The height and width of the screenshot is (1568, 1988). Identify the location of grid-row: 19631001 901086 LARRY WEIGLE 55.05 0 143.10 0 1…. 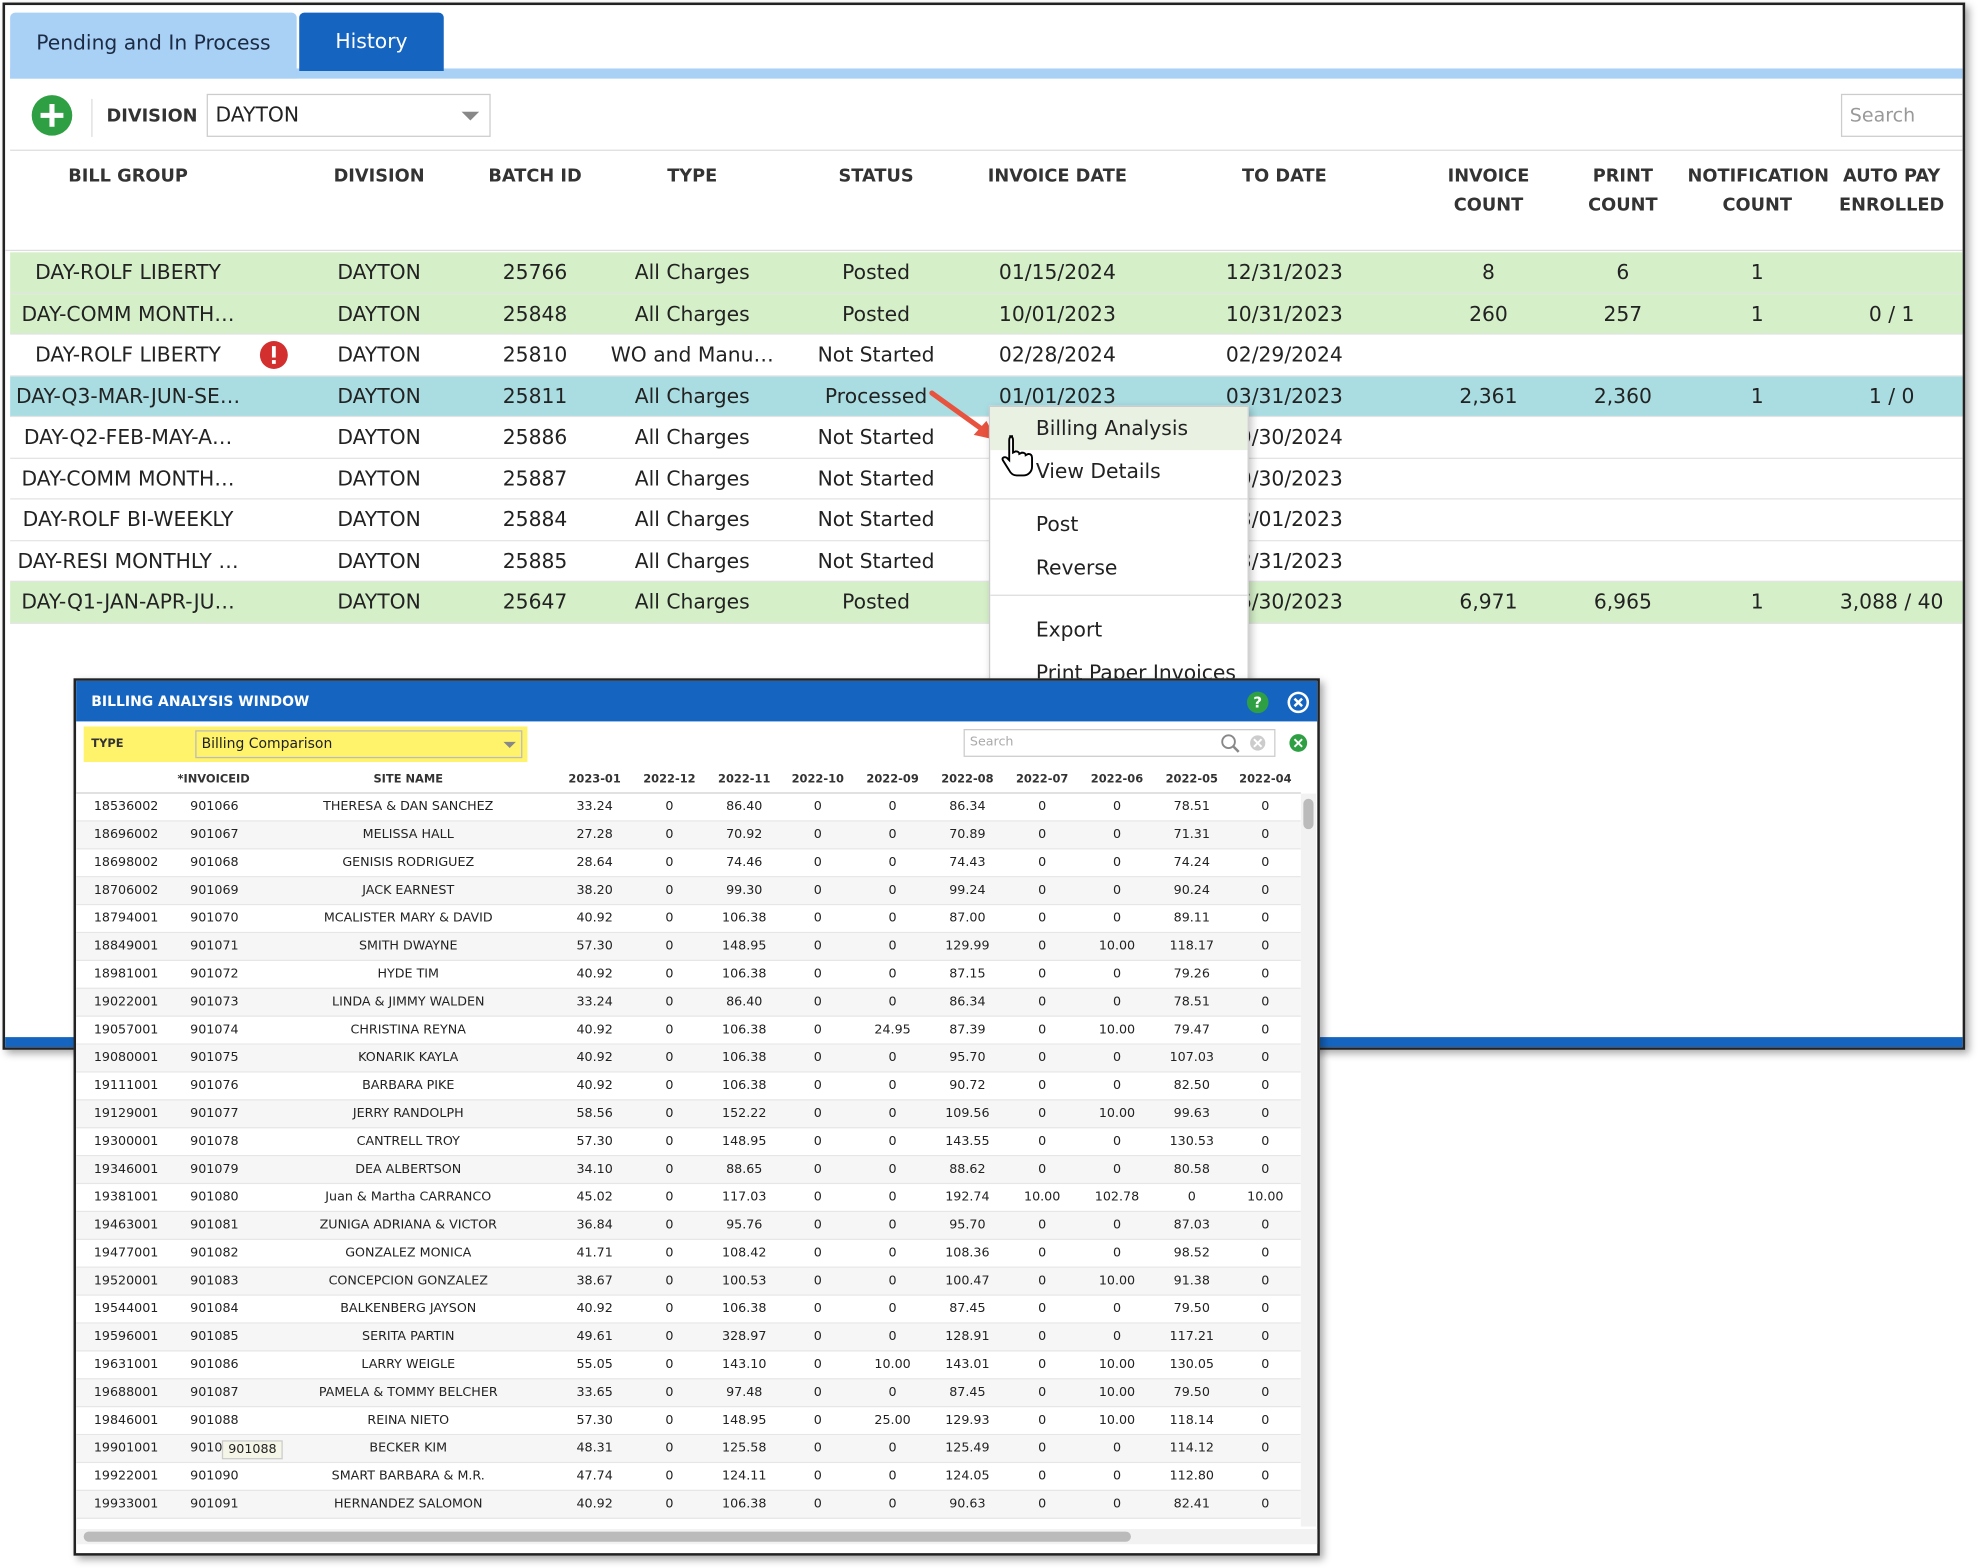
(688, 1365).